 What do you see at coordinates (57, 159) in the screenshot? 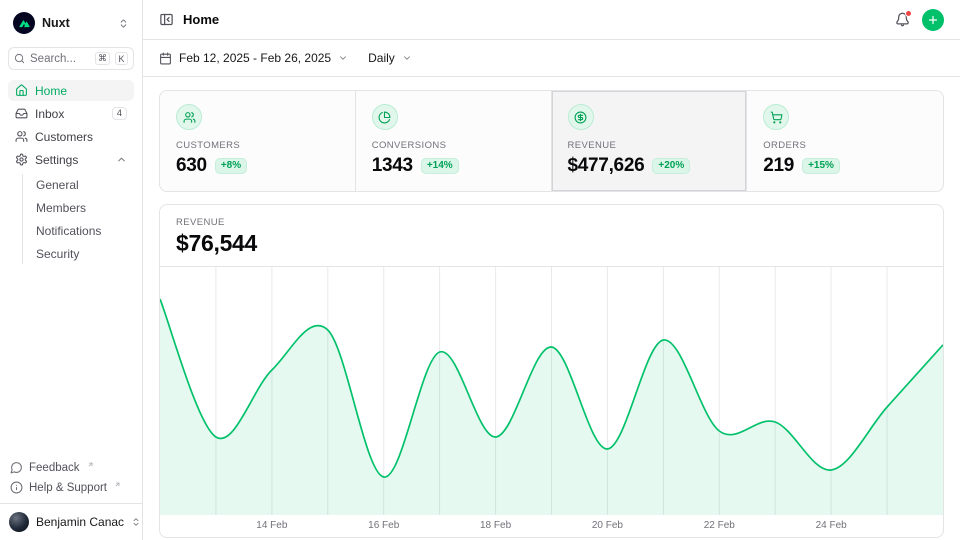
I see `sidebar-item-label: Settings` at bounding box center [57, 159].